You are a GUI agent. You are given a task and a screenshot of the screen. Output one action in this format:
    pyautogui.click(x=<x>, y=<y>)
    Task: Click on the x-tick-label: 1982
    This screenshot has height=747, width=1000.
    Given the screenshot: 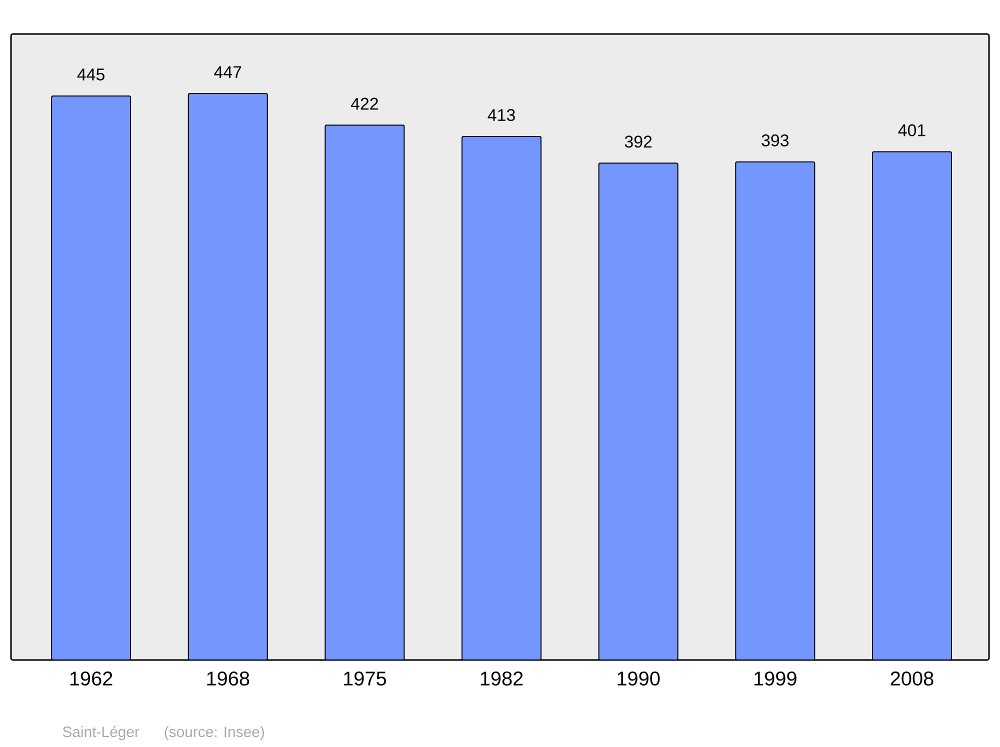 What is the action you would take?
    pyautogui.click(x=501, y=679)
    